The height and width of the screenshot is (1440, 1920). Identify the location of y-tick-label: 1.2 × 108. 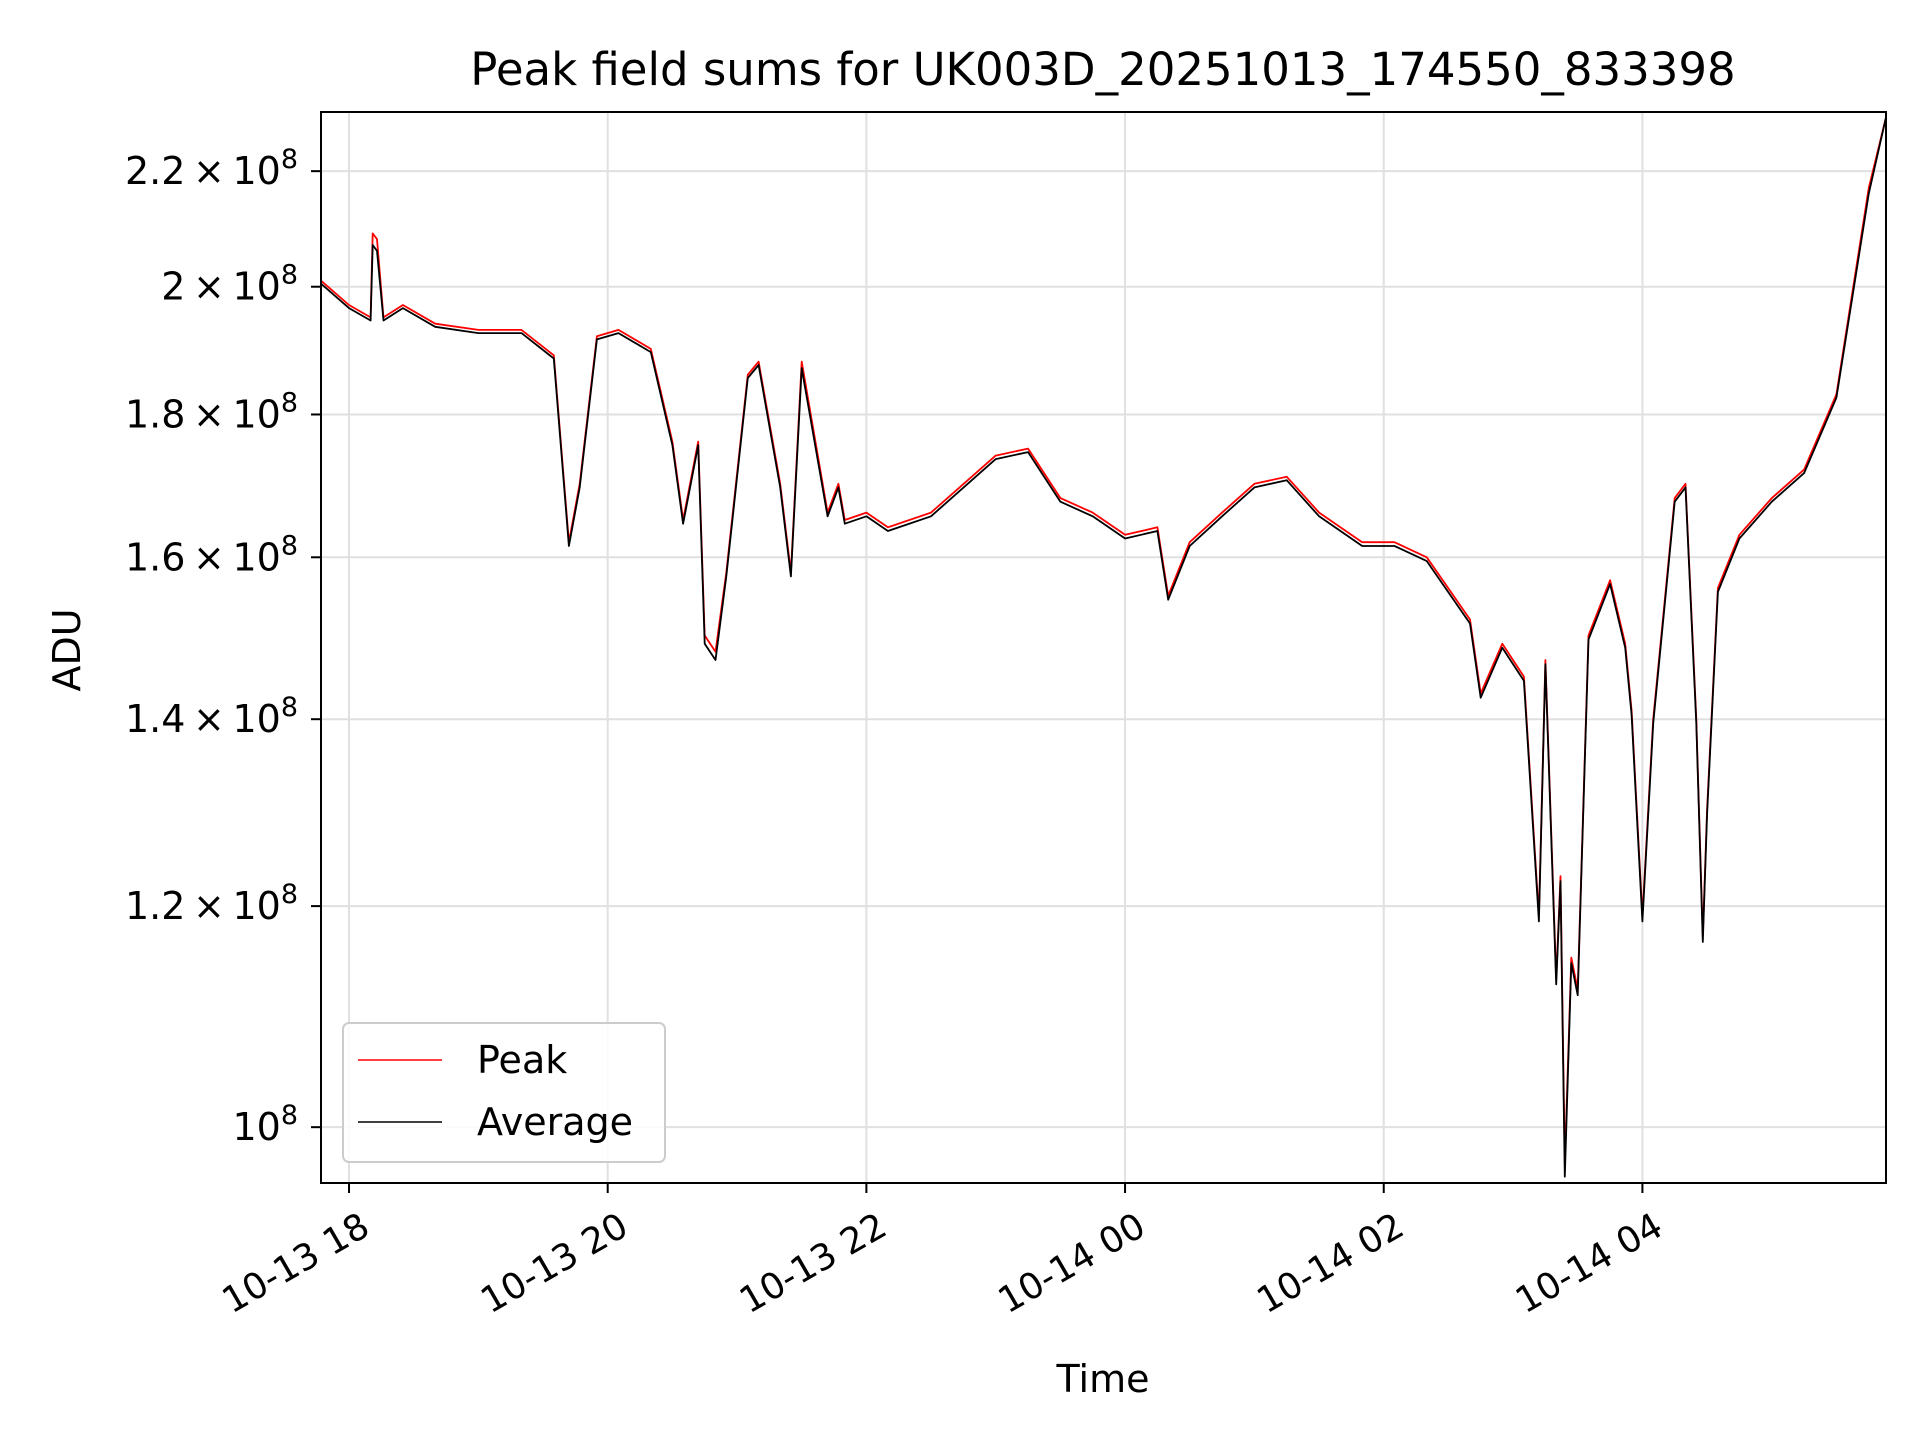
(211, 903).